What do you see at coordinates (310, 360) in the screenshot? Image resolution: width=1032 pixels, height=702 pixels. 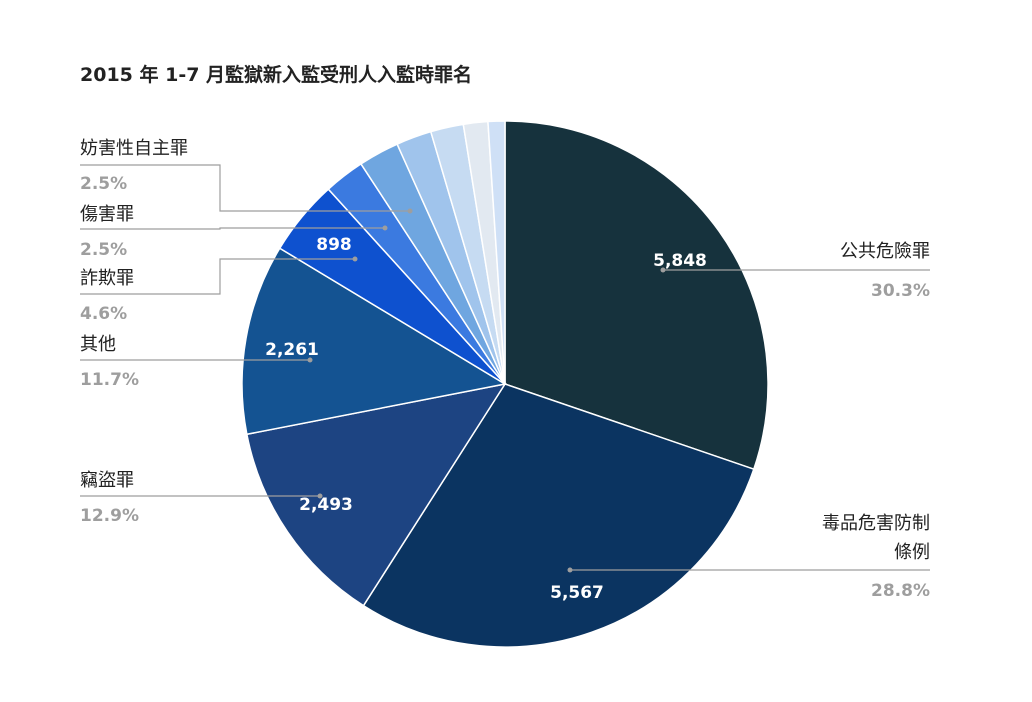 I see `leader-dot-other` at bounding box center [310, 360].